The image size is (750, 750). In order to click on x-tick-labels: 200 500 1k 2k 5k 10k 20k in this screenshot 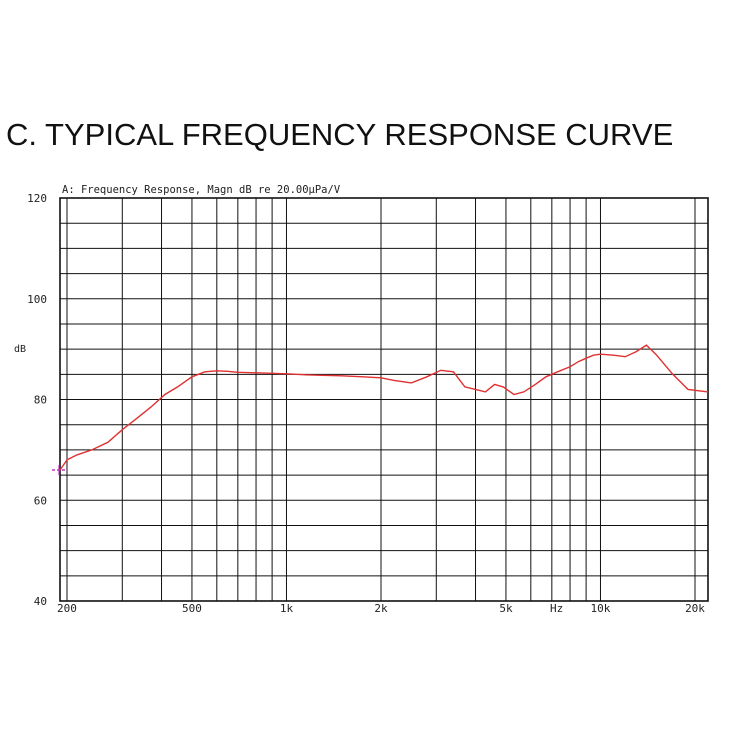, I will do `click(381, 608)`.